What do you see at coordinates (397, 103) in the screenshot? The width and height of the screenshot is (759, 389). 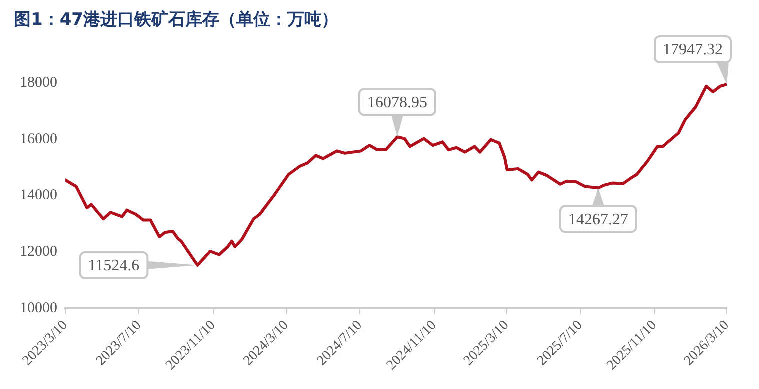 I see `annotation: 16078.95` at bounding box center [397, 103].